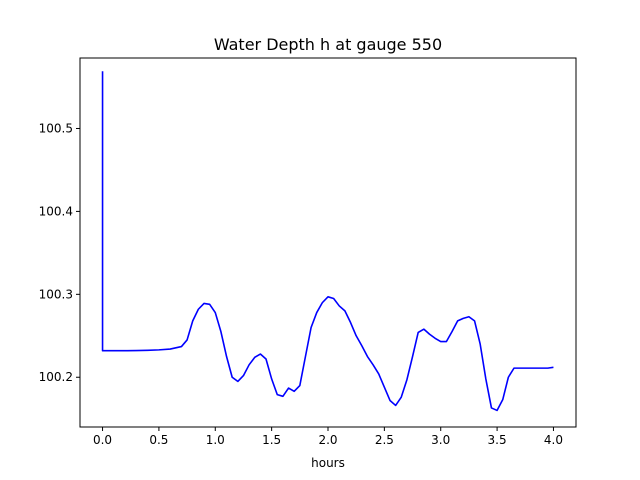  Describe the element at coordinates (497, 440) in the screenshot. I see `x-tick-label: 3.5` at that location.